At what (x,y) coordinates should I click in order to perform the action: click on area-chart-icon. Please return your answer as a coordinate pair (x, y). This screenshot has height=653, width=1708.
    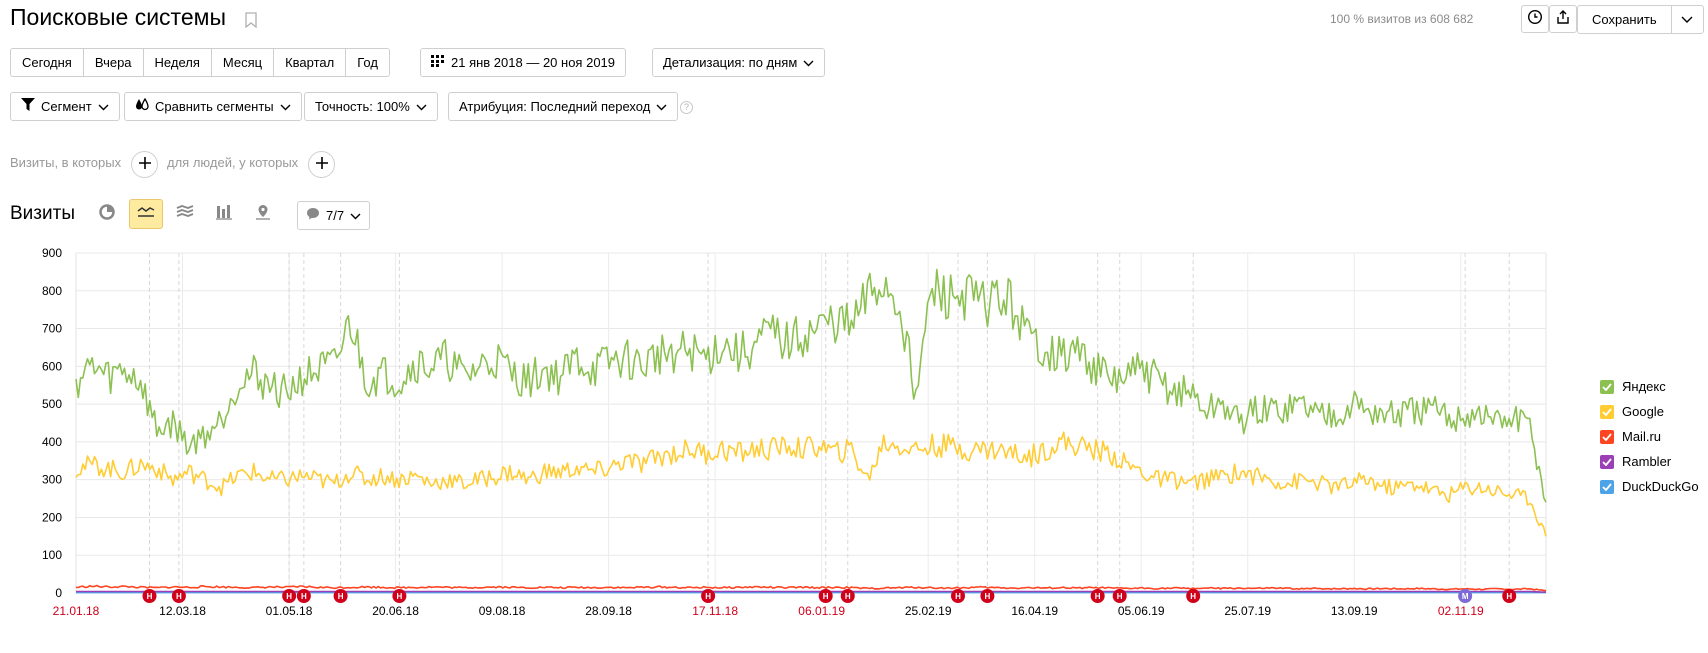
    Looking at the image, I should click on (185, 214).